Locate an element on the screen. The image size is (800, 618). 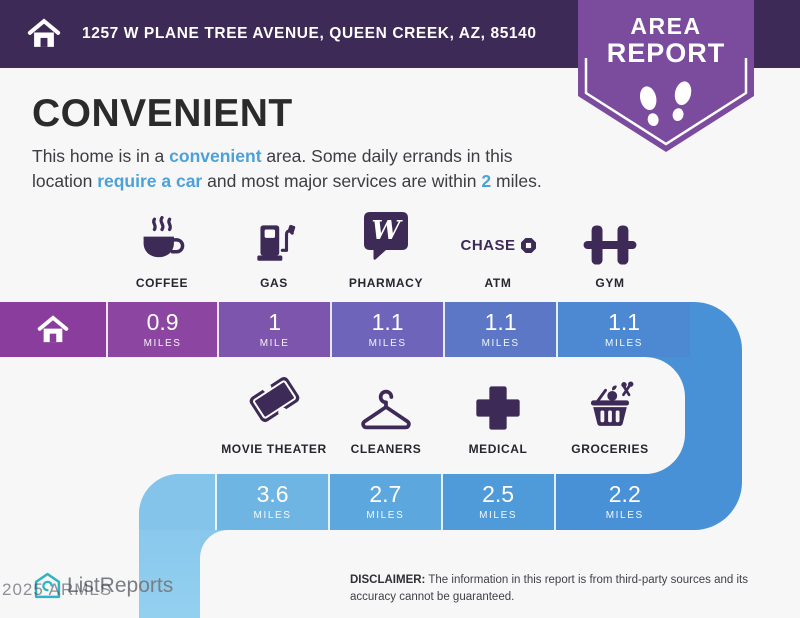
amenity-gym: GYM is located at coordinates (610, 250).